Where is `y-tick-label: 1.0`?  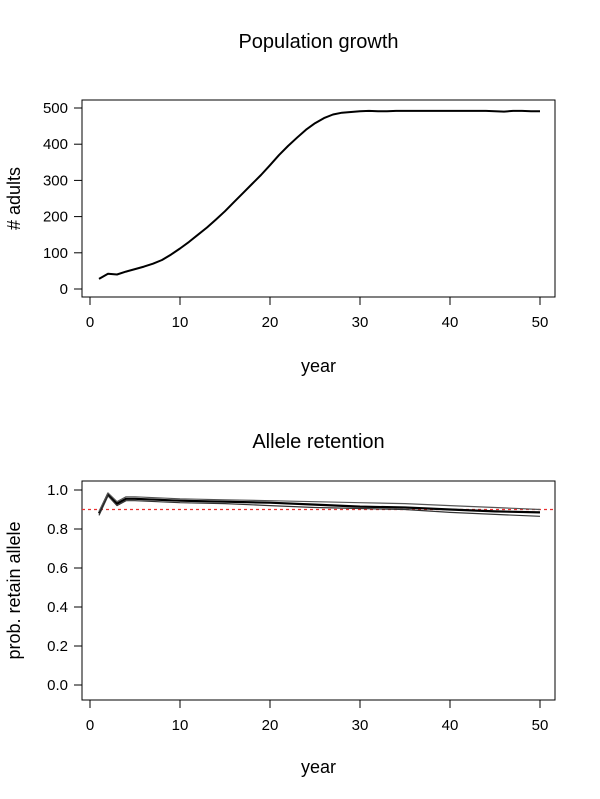 y-tick-label: 1.0 is located at coordinates (57, 490).